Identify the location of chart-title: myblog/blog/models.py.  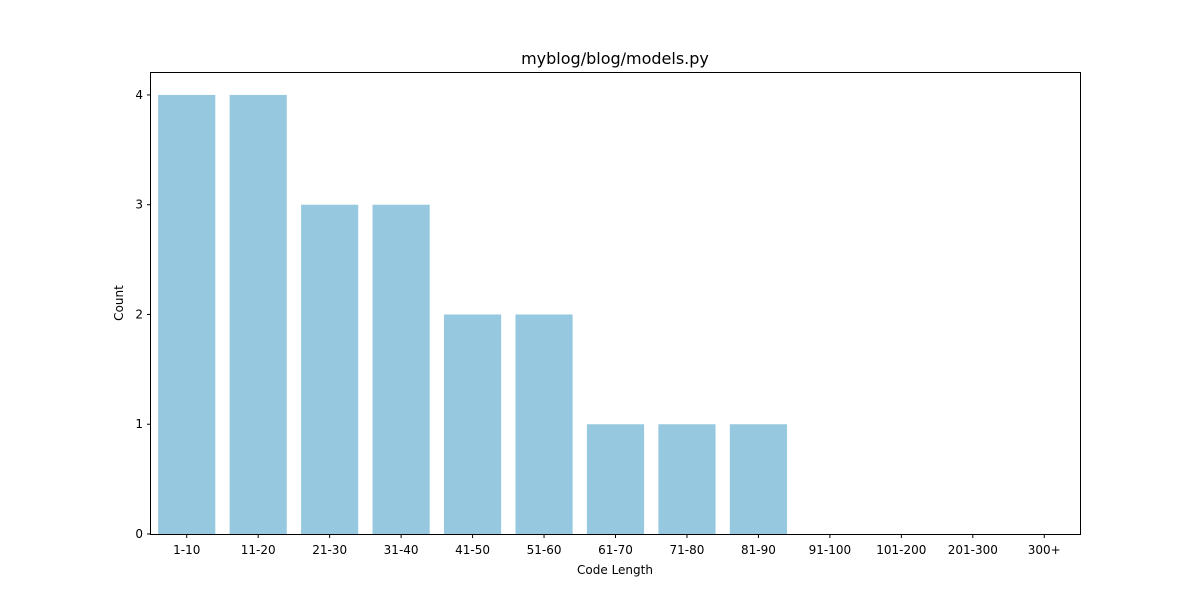
(615, 58).